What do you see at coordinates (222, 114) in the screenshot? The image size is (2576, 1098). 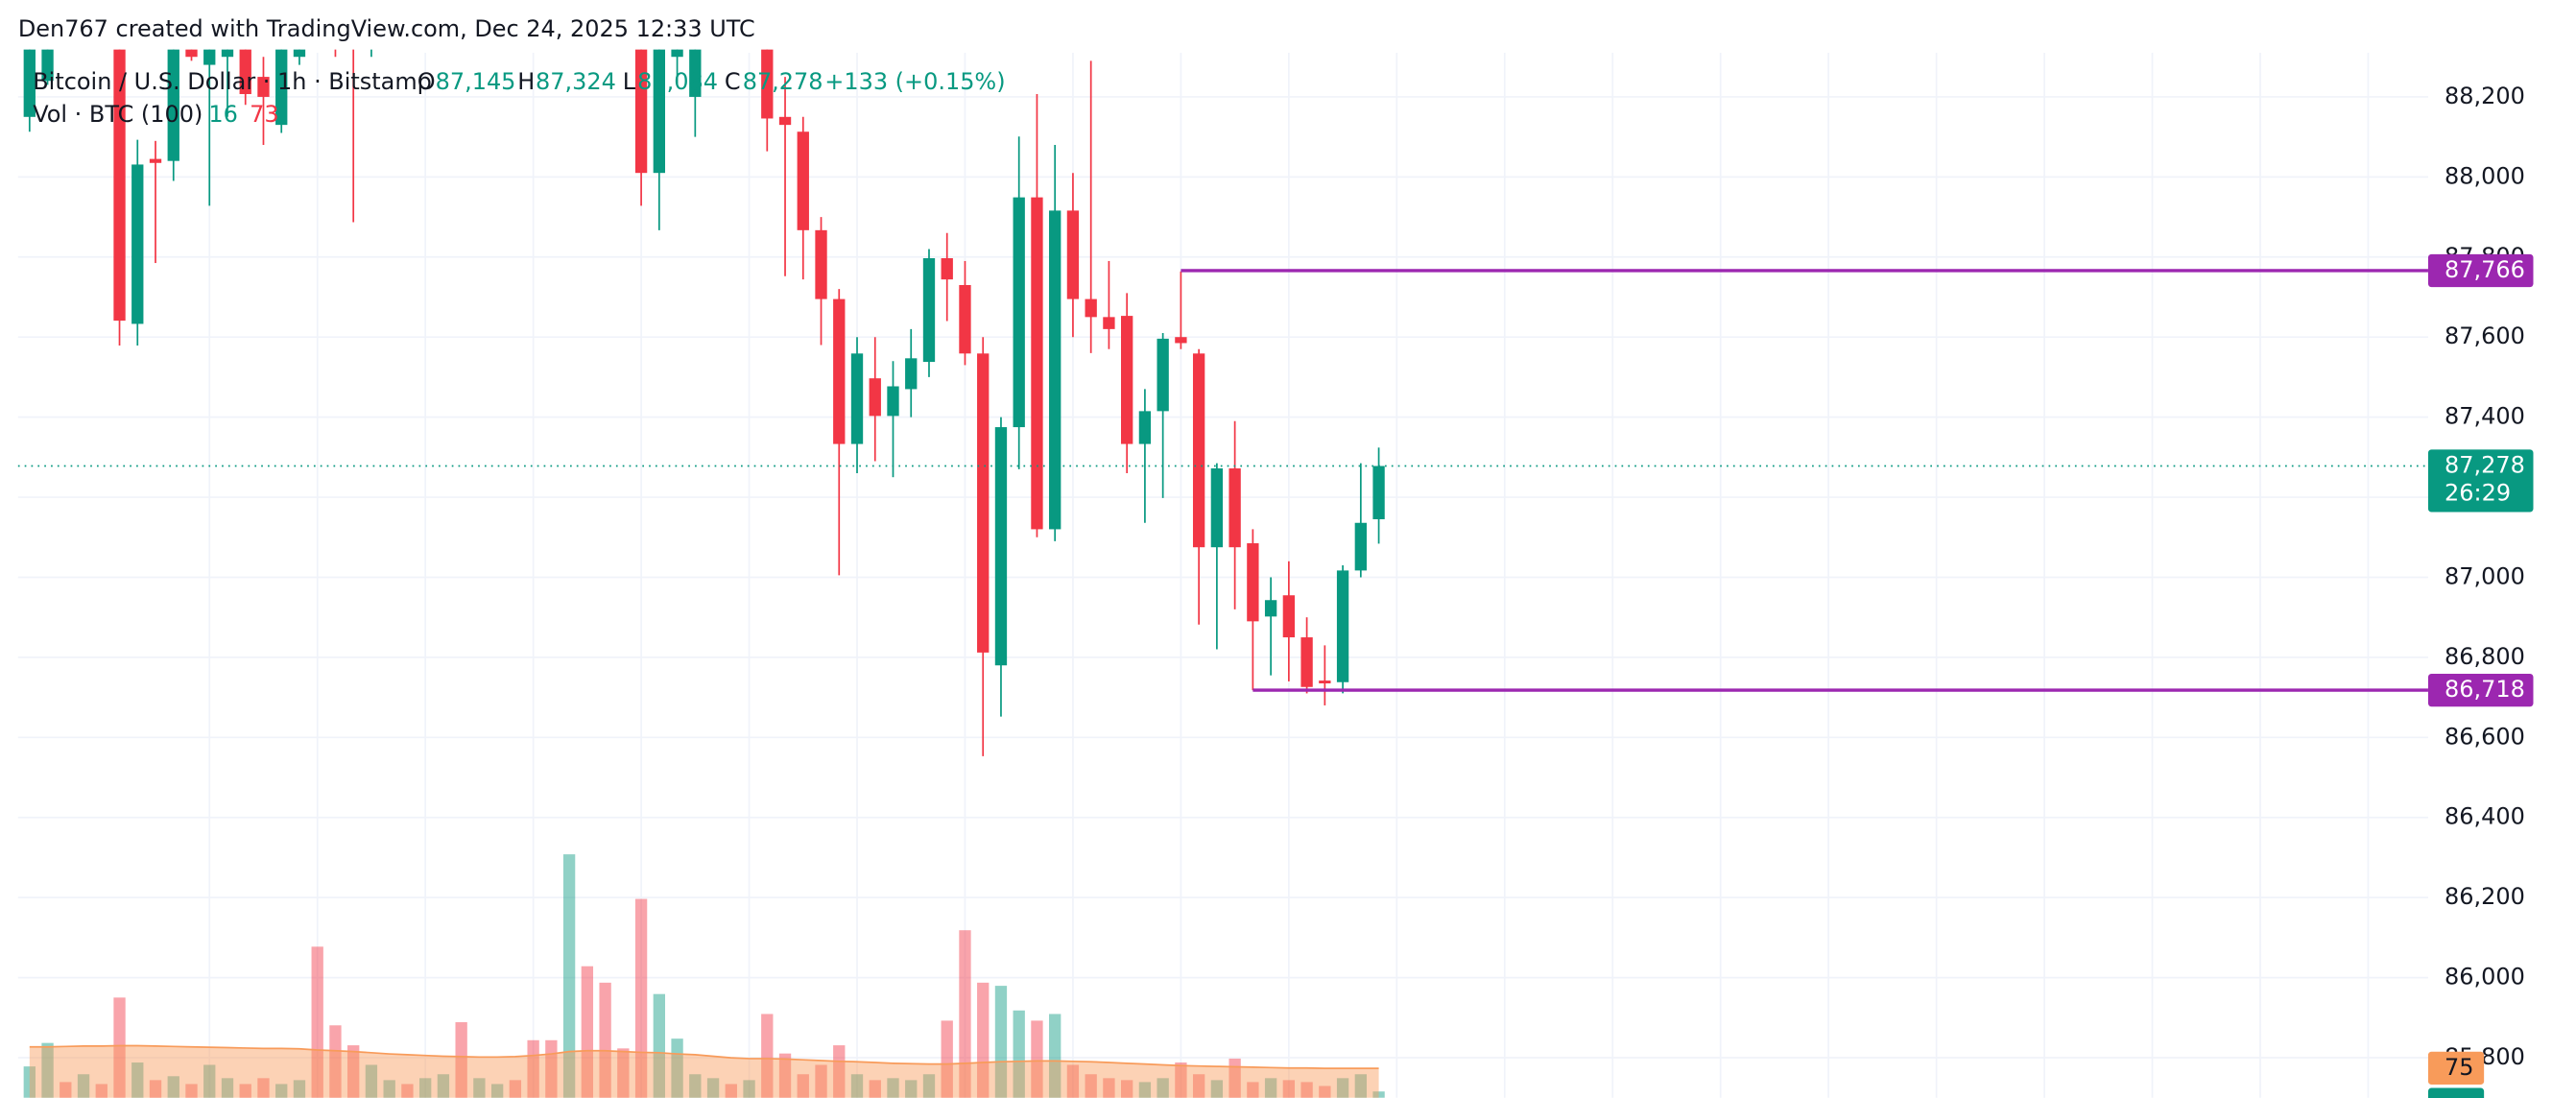 I see `volume-value: 16` at bounding box center [222, 114].